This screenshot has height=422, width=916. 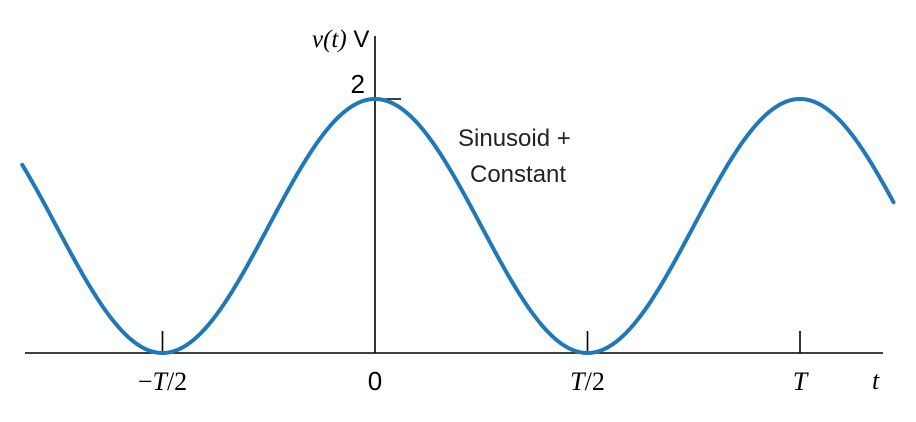 I want to click on x-tick-label-0: −T/2, so click(x=162, y=381).